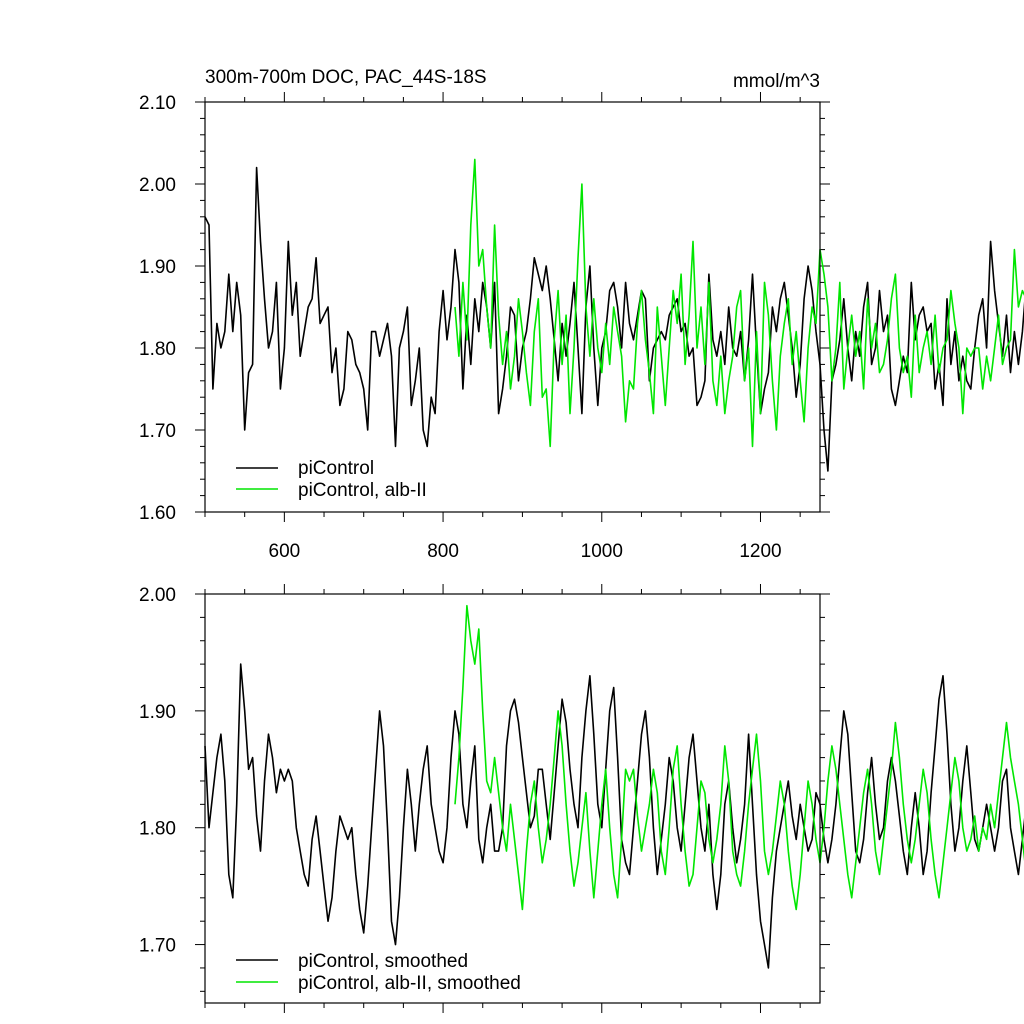  I want to click on legend-label-alb-ii-smoothed: piControl, alb-II, smoothed, so click(409, 983).